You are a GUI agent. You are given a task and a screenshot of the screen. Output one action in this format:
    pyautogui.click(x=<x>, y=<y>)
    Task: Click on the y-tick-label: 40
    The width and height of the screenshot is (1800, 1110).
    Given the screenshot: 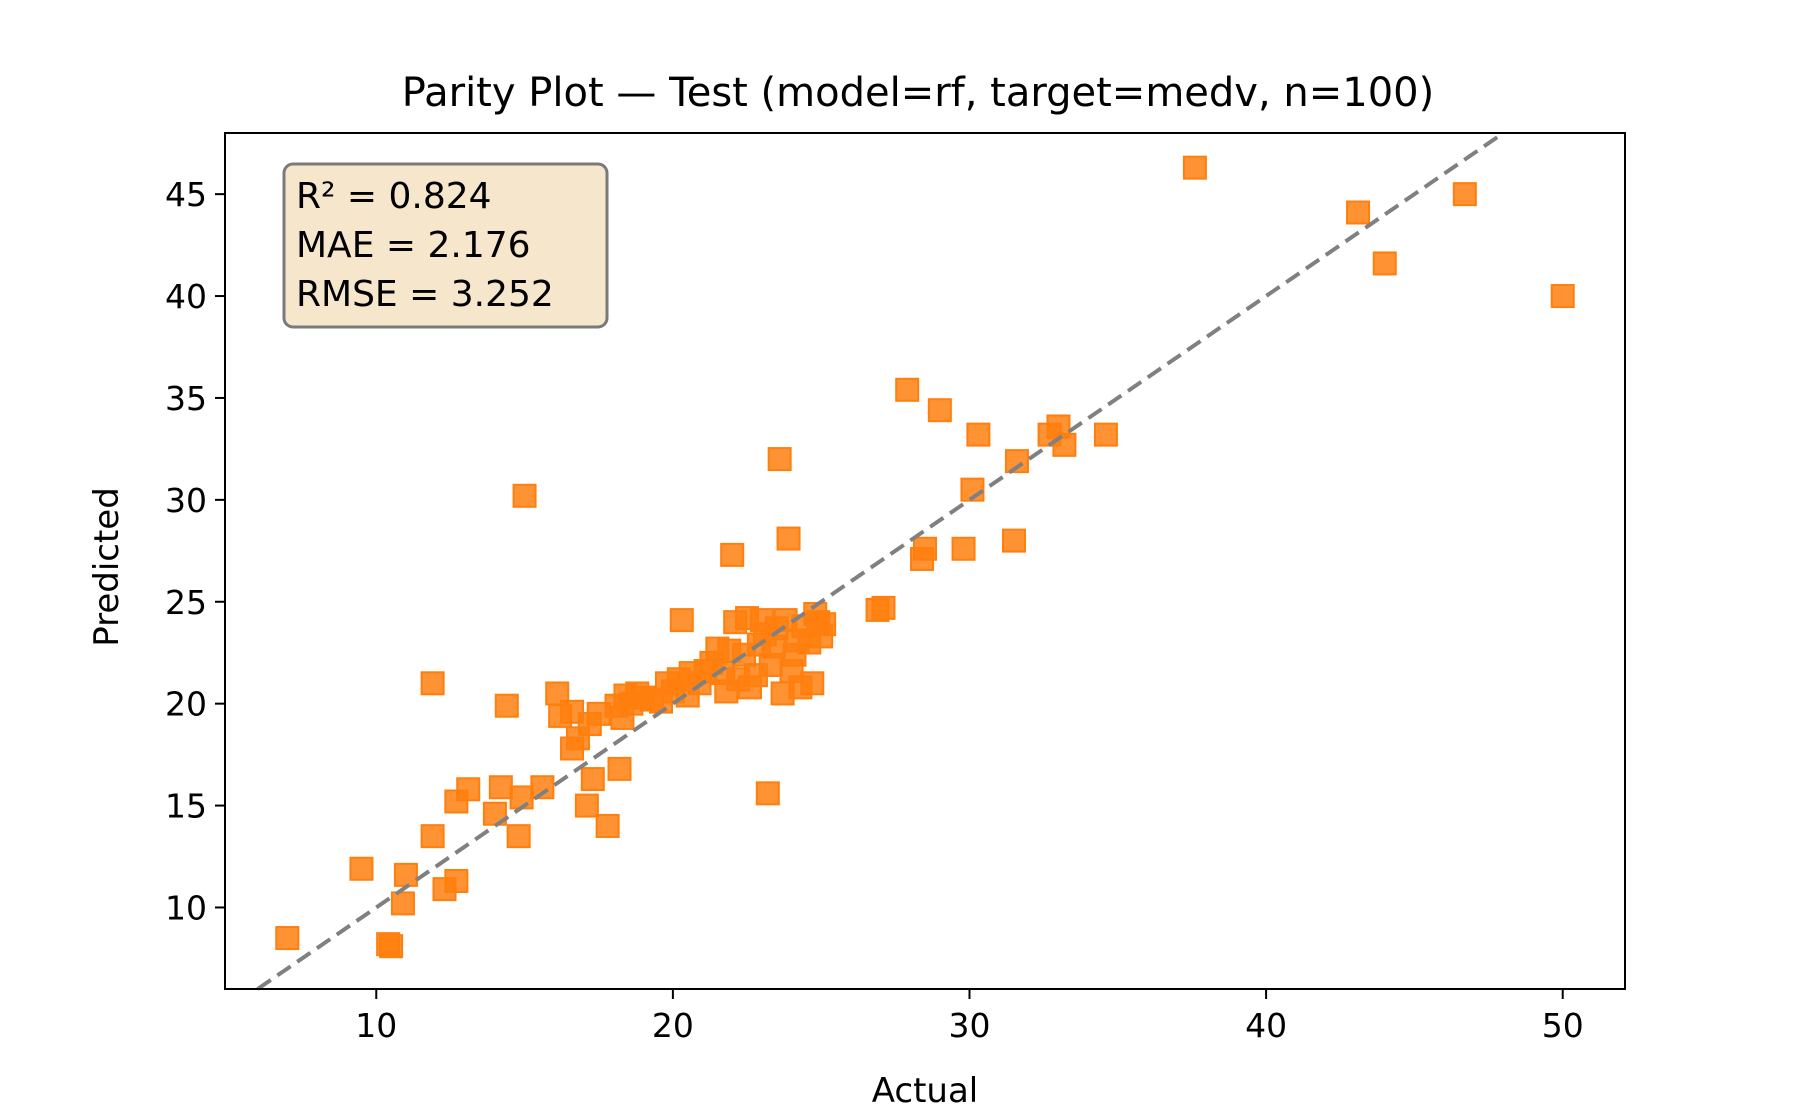 What is the action you would take?
    pyautogui.click(x=186, y=296)
    